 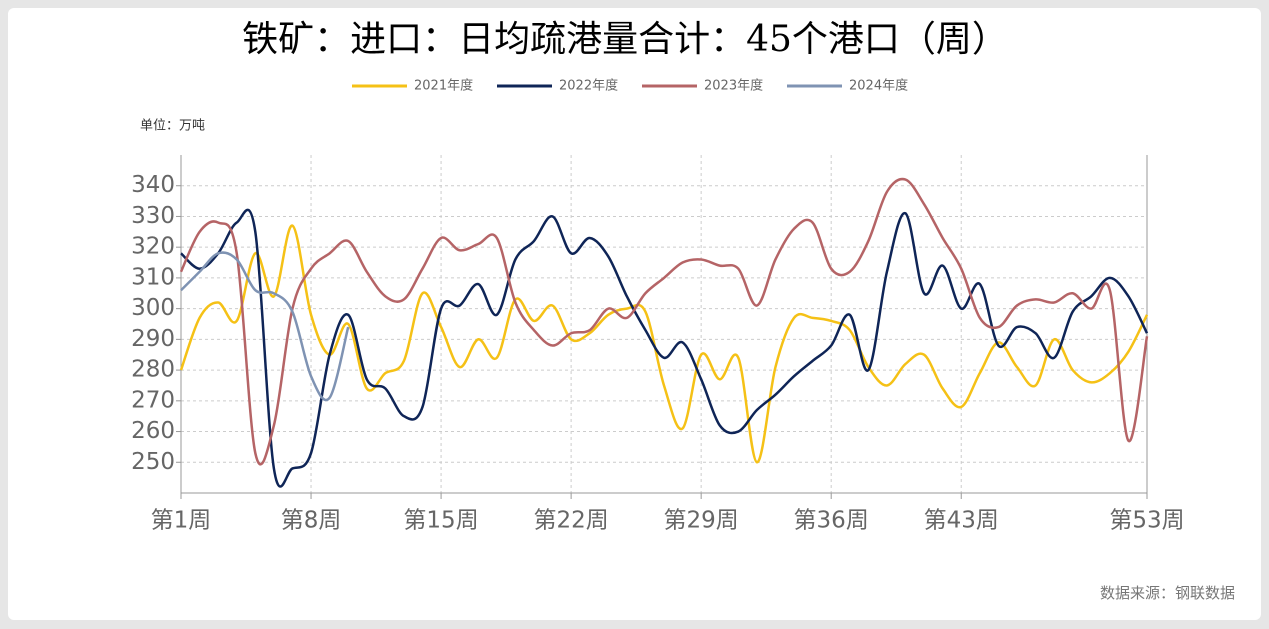 What do you see at coordinates (733, 86) in the screenshot?
I see `legend-label: 2023年度` at bounding box center [733, 86].